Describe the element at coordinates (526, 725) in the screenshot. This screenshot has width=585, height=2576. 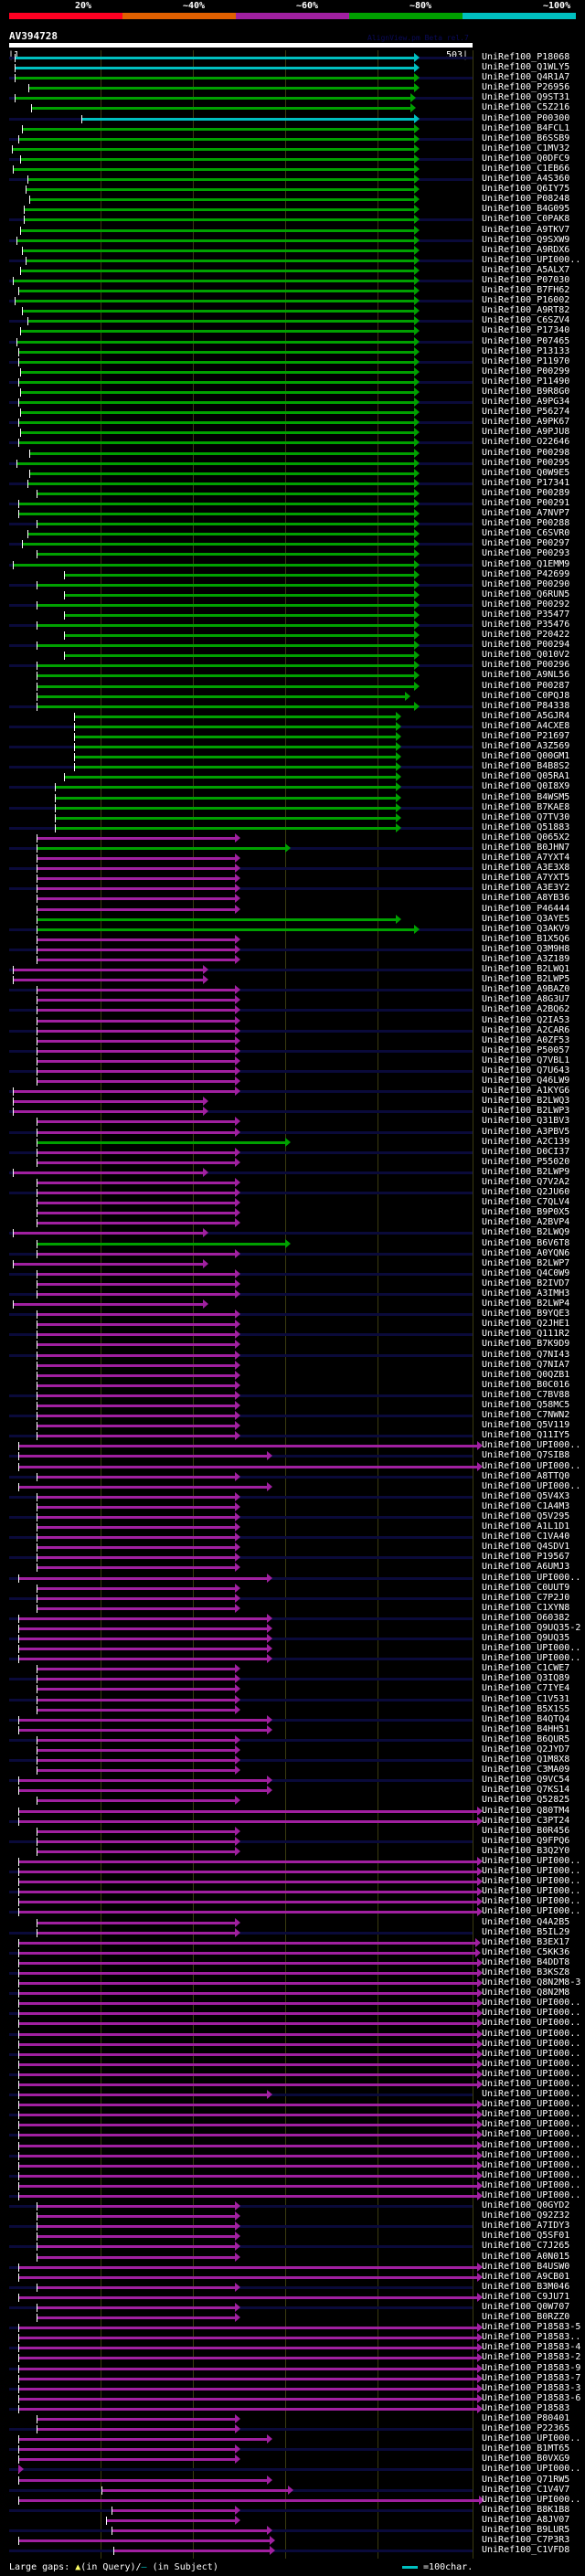
I see `hit-label: UniRef100_A4CXE8` at that location.